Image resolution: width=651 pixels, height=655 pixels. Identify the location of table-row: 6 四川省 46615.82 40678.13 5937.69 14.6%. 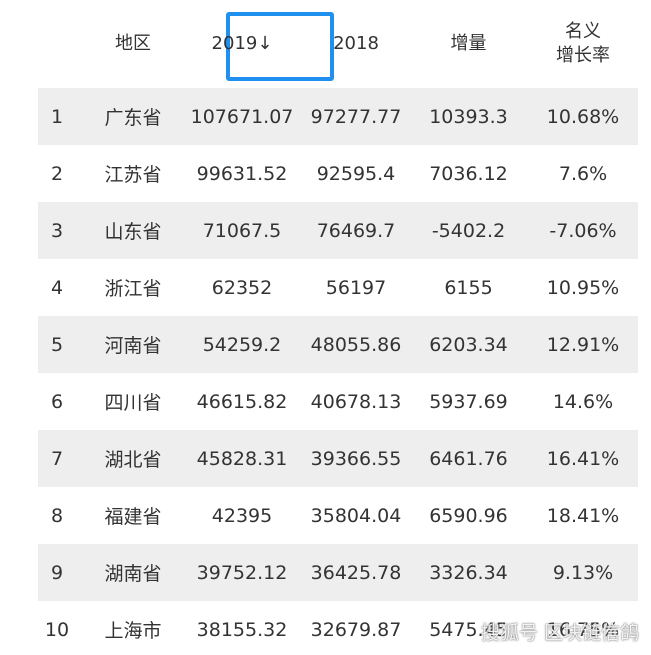
(338, 401).